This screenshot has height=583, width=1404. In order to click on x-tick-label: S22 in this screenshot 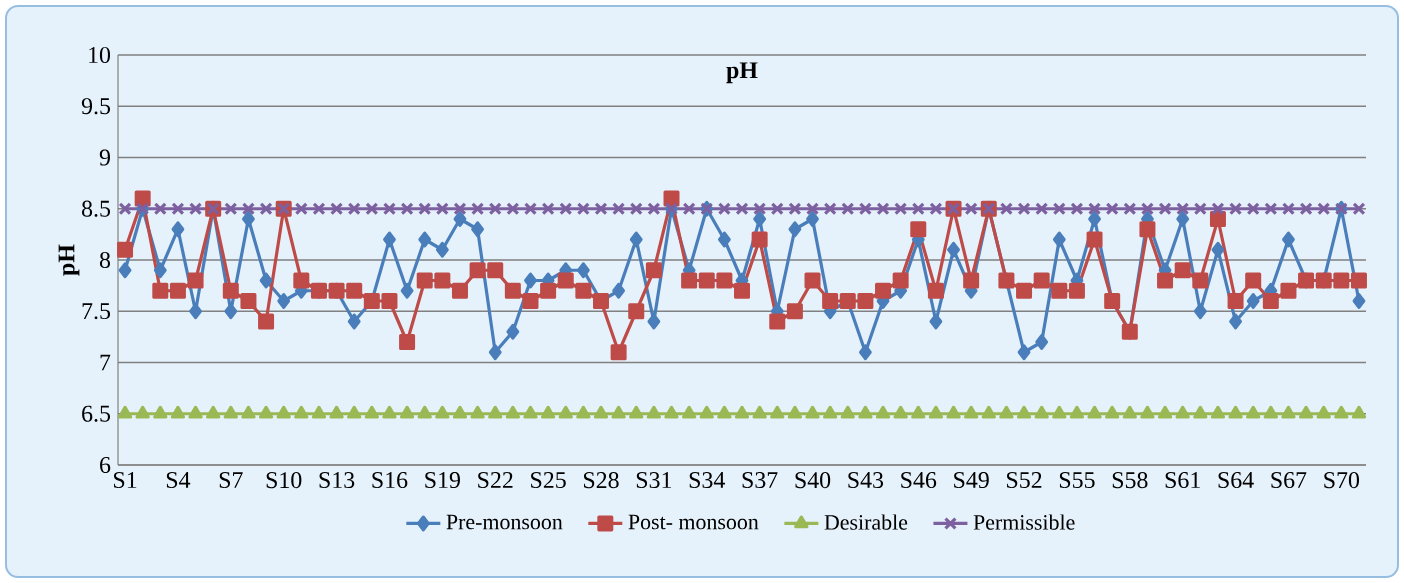, I will do `click(495, 480)`.